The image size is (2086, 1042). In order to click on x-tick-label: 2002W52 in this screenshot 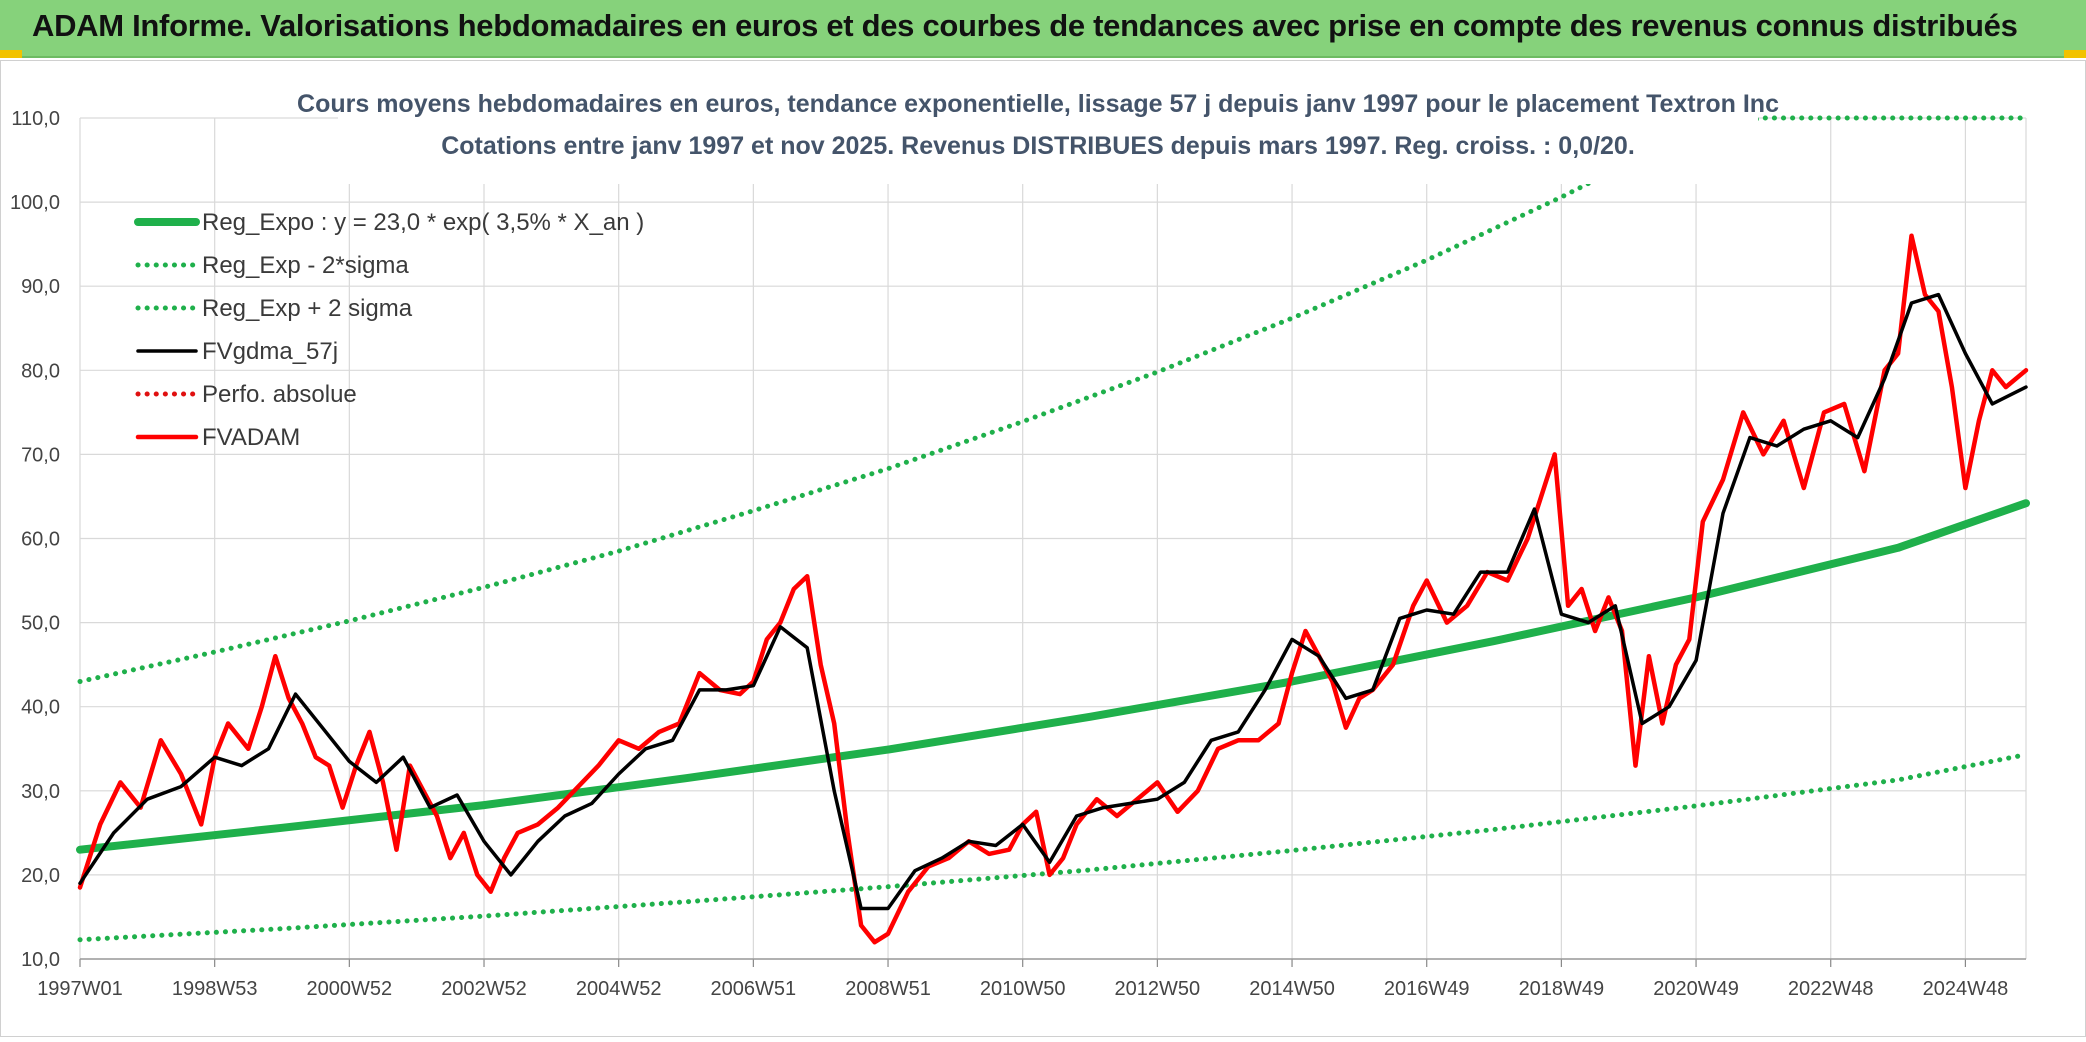, I will do `click(484, 989)`.